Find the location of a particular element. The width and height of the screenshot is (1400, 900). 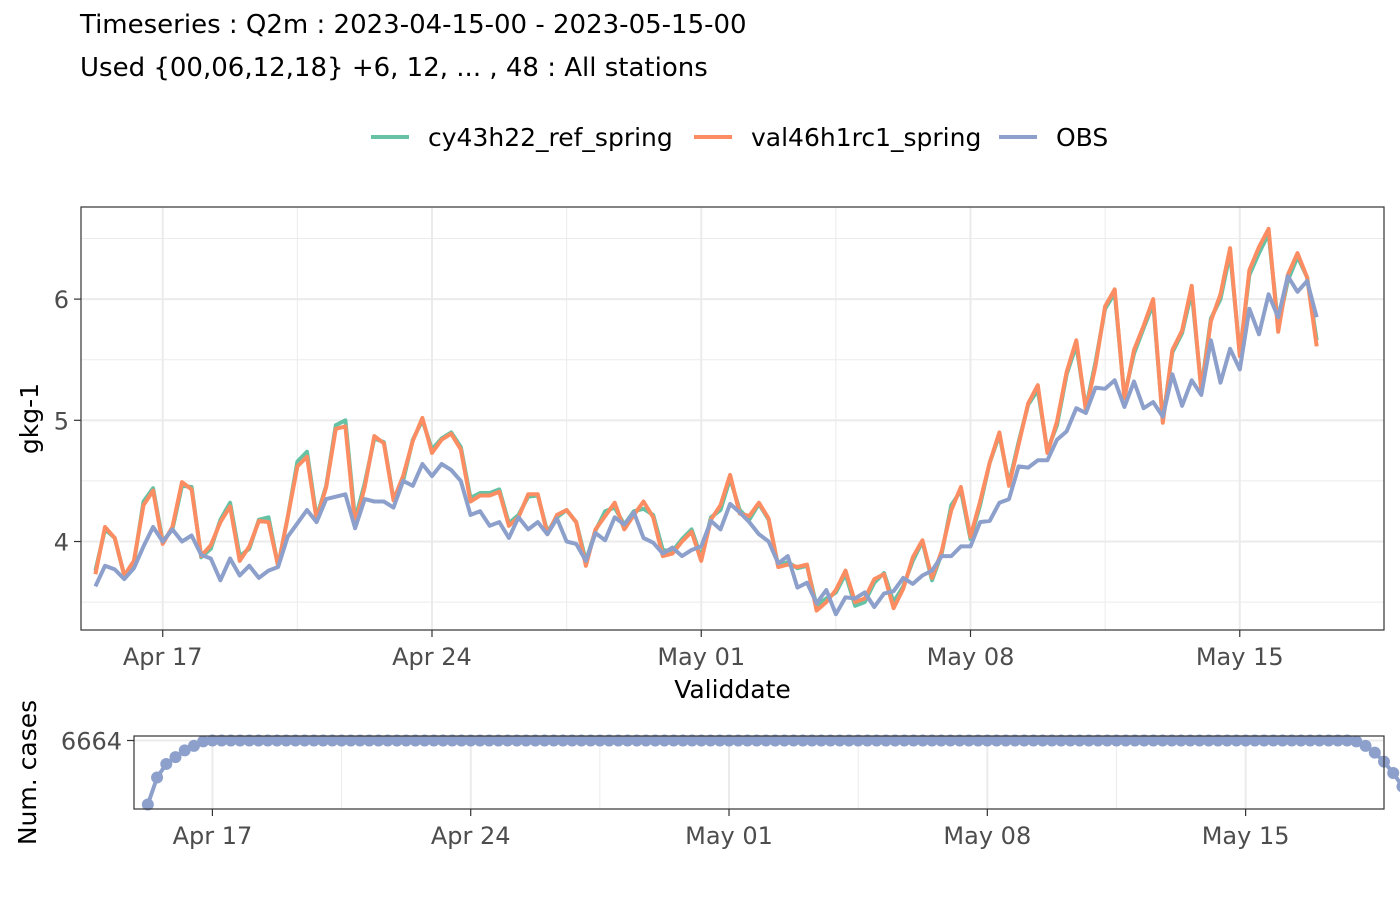

x-axis-title: Validdate is located at coordinates (732, 689).